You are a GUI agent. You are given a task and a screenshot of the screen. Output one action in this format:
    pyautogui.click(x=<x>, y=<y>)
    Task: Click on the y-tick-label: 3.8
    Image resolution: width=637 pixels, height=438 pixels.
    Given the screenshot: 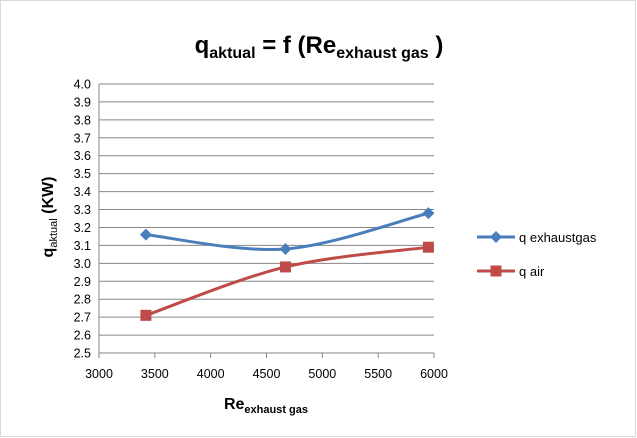 What is the action you would take?
    pyautogui.click(x=82, y=120)
    